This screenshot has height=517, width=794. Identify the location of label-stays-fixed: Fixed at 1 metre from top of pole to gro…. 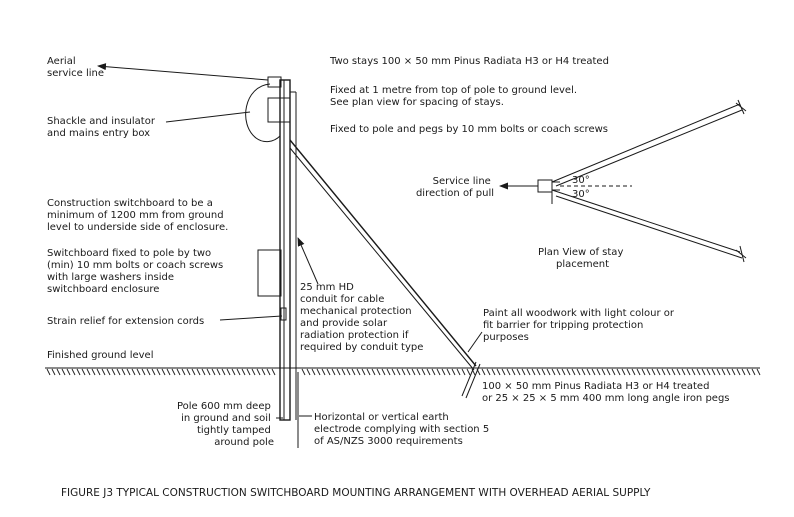
(455, 96).